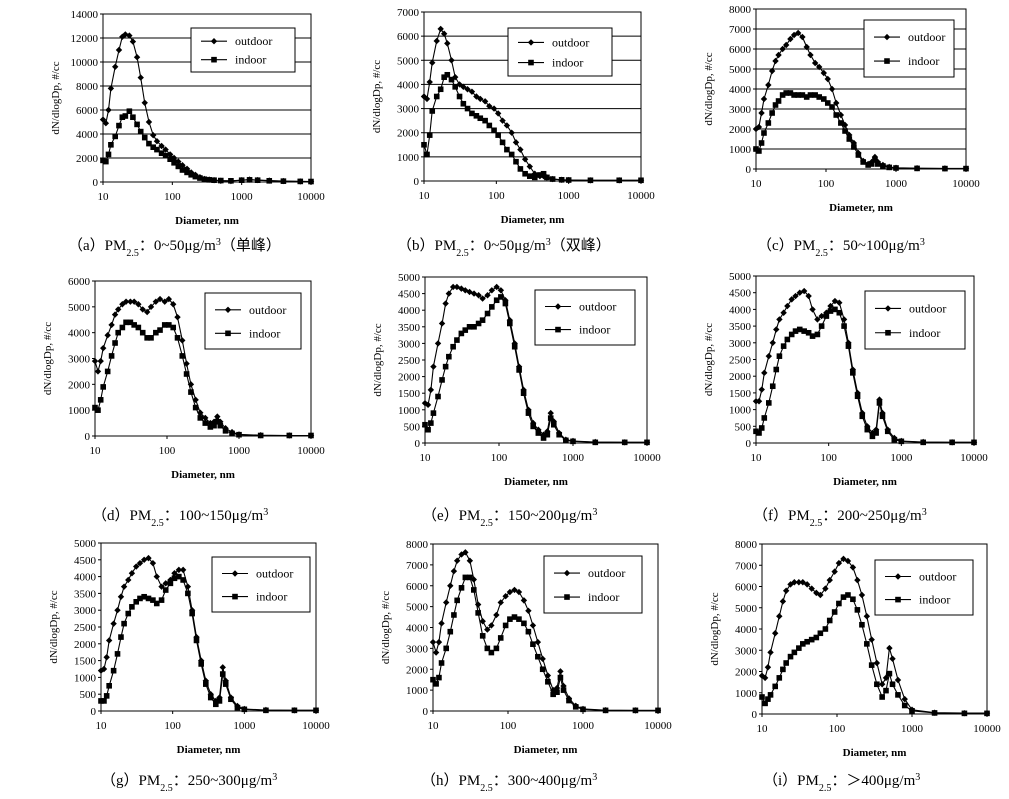 The width and height of the screenshot is (1009, 799). Describe the element at coordinates (923, 61) in the screenshot. I see `legend-label-indoor: indoor` at that location.